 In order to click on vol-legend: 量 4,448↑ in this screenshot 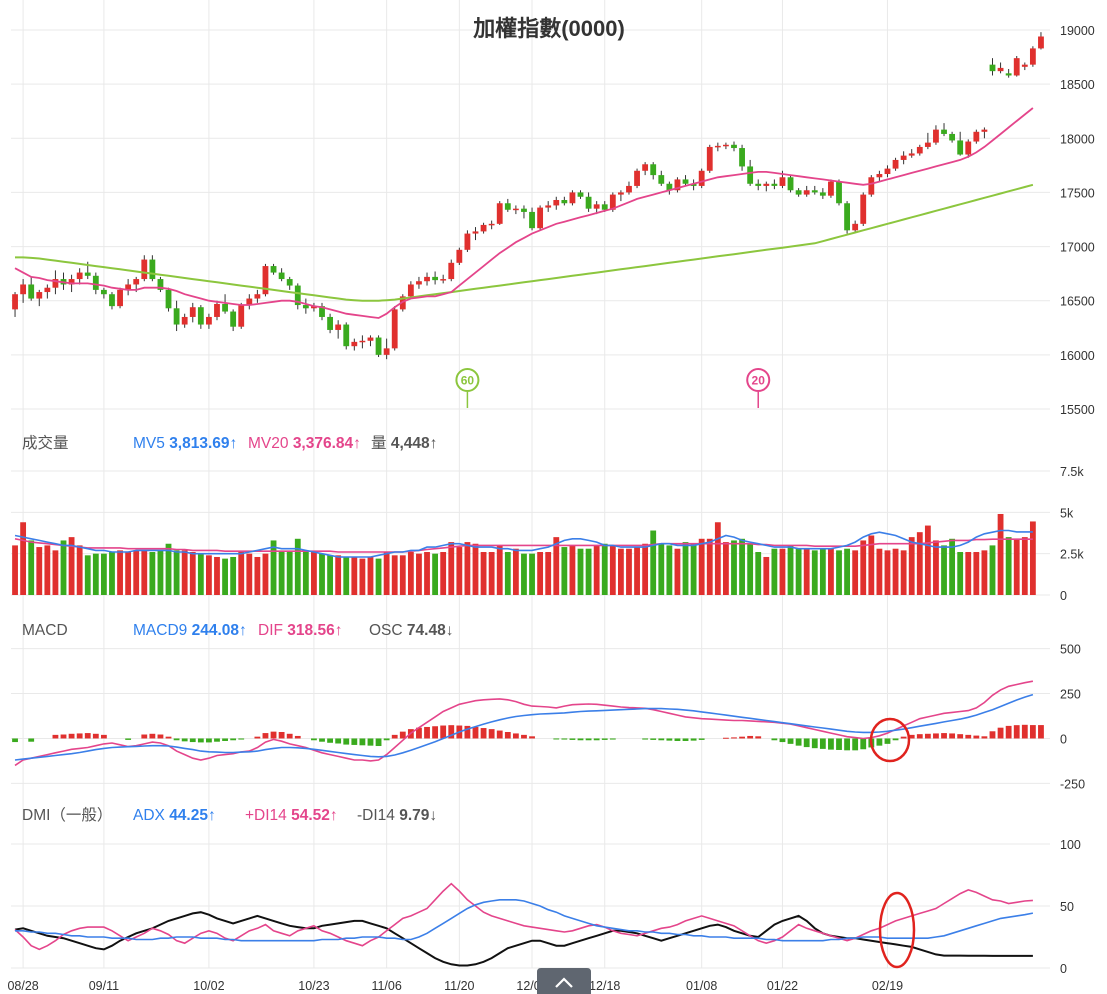, I will do `click(404, 443)`.